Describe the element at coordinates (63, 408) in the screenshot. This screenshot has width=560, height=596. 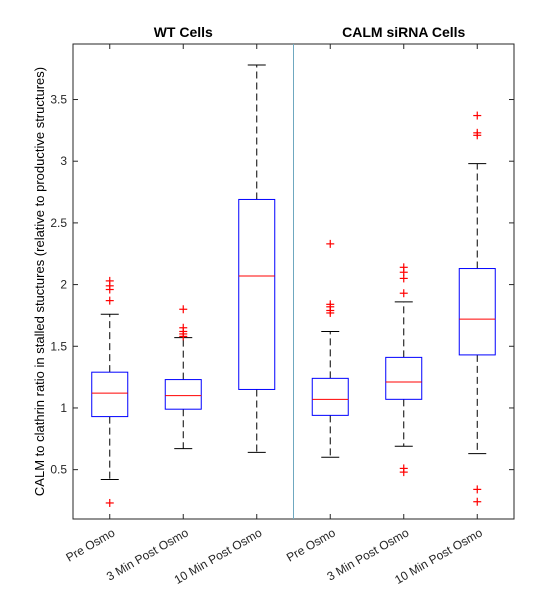
I see `y-tick-label: 1` at that location.